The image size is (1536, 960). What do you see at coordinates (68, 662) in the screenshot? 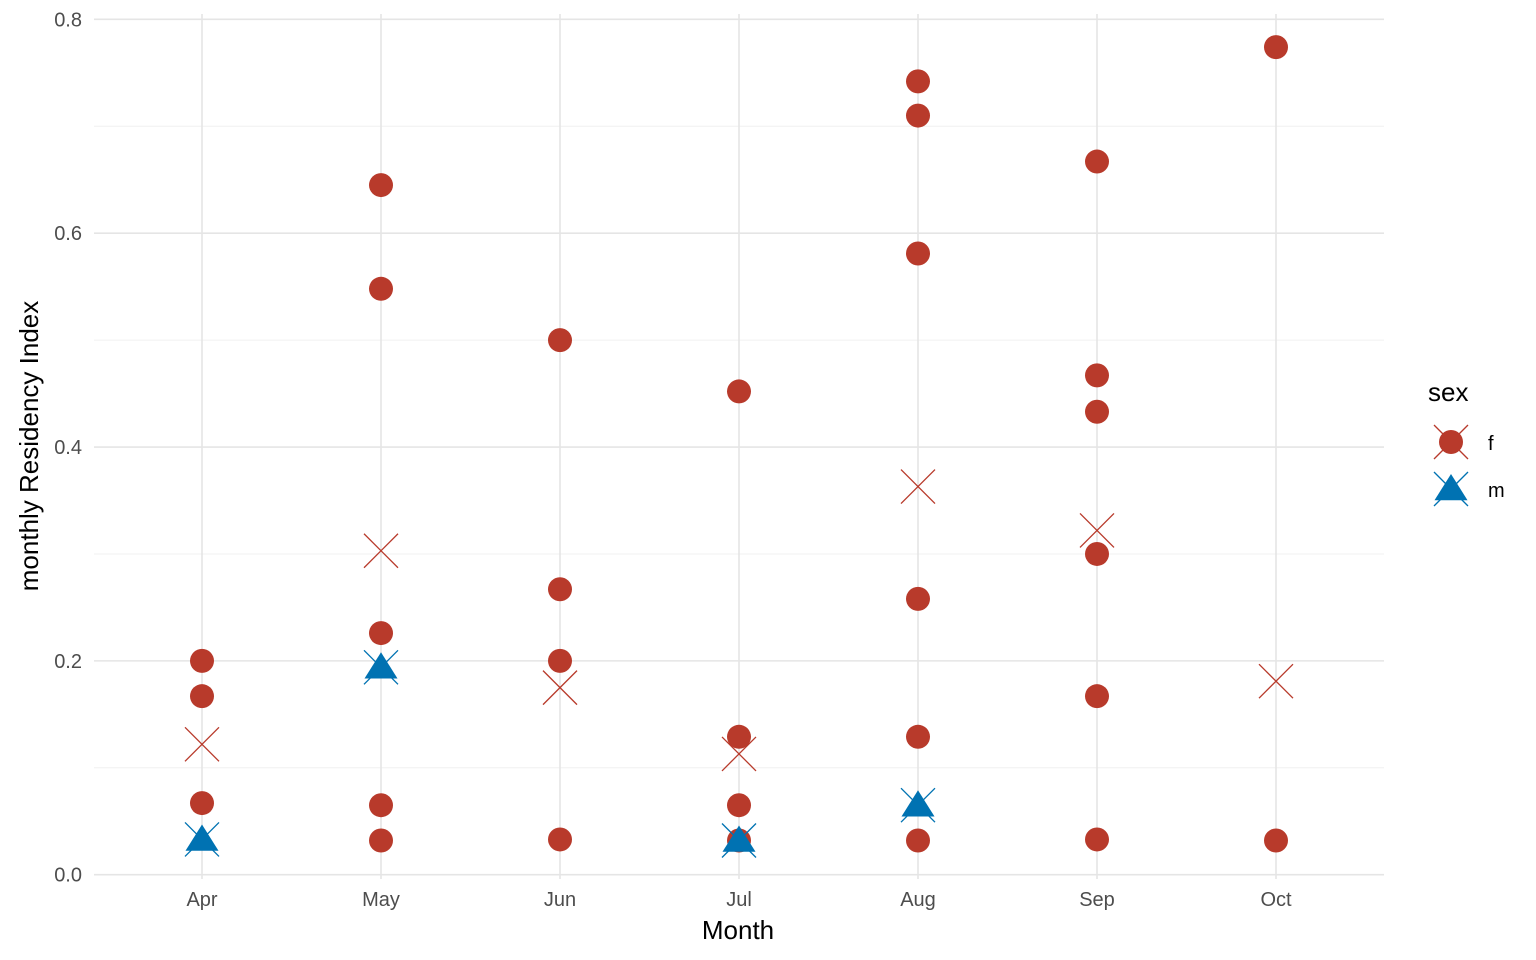
I see `y-tick-label: 0.2` at bounding box center [68, 662].